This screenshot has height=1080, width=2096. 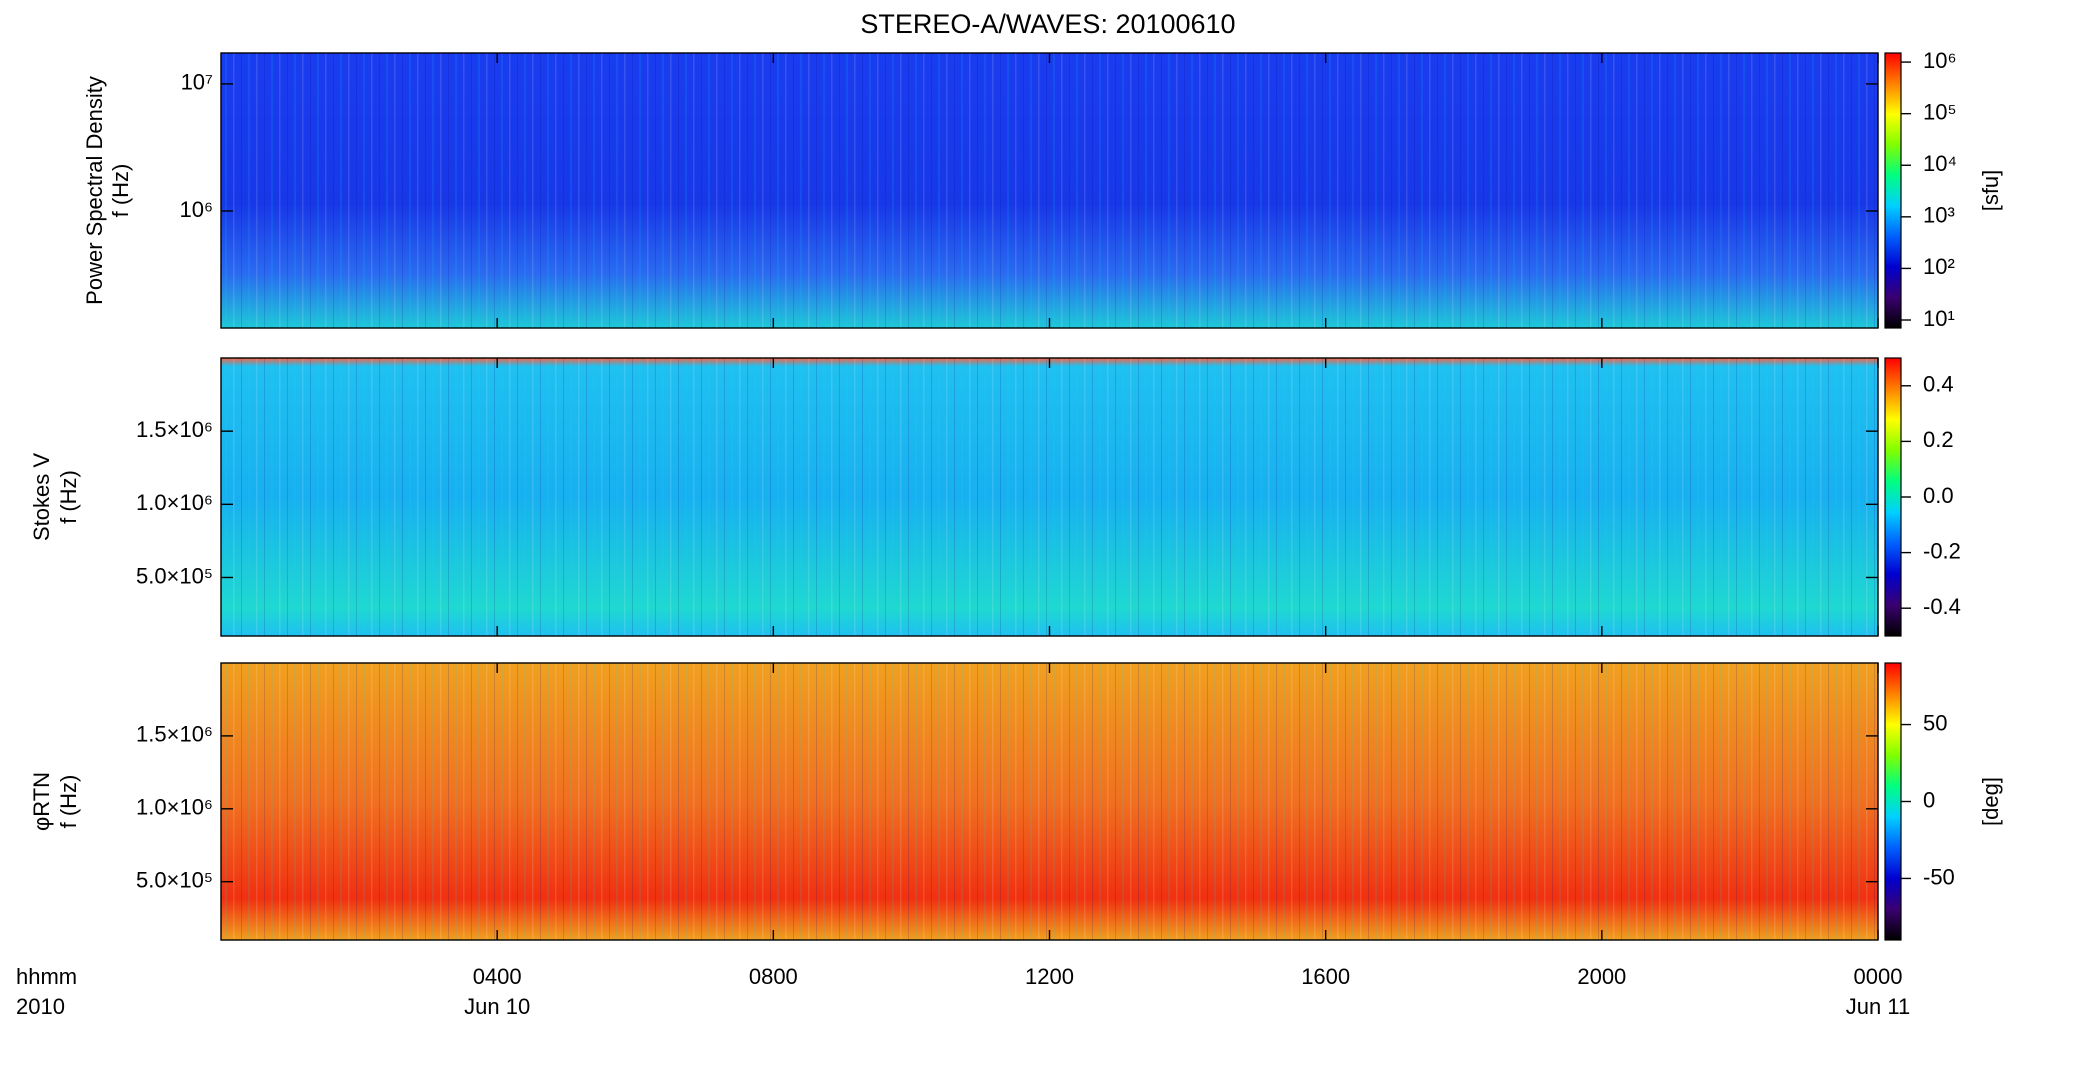 What do you see at coordinates (94, 190) in the screenshot?
I see `y-axis-label: Power Spectral Density` at bounding box center [94, 190].